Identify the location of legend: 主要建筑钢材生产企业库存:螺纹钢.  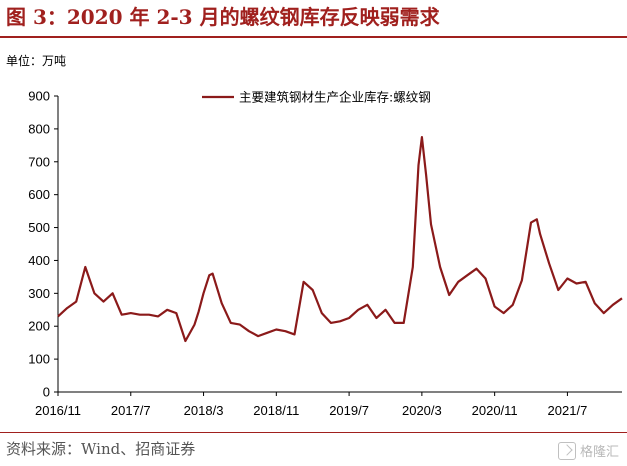
(316, 97).